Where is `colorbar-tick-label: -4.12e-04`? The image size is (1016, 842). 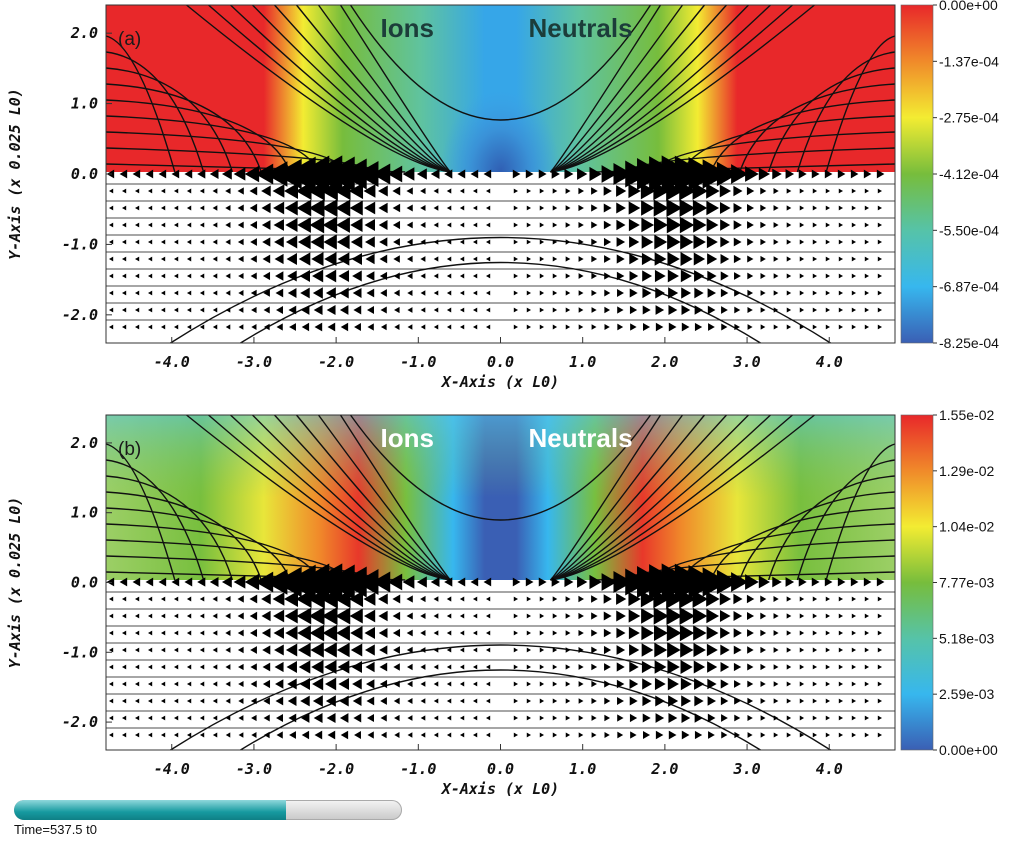
colorbar-tick-label: -4.12e-04 is located at coordinates (969, 174).